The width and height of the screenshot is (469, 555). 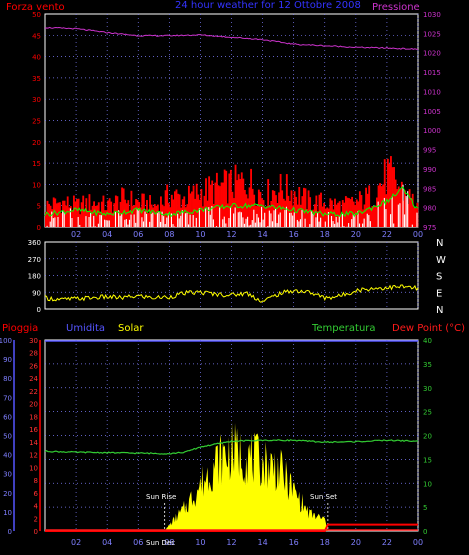 What do you see at coordinates (231, 293) in the screenshot?
I see `wind-direction-line` at bounding box center [231, 293].